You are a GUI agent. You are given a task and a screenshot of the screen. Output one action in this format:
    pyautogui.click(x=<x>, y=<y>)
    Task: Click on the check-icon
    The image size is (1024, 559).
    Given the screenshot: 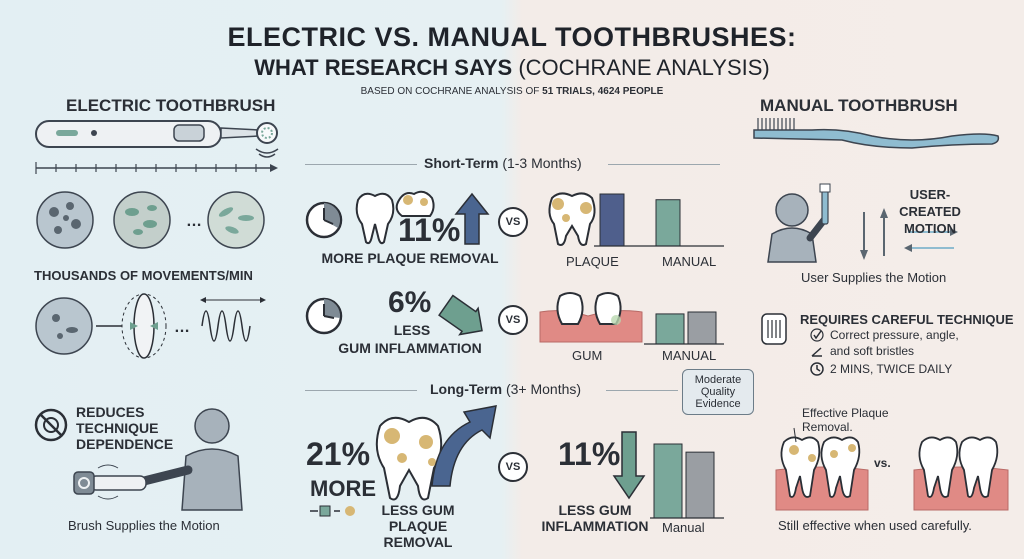 What is the action you would take?
    pyautogui.click(x=817, y=335)
    